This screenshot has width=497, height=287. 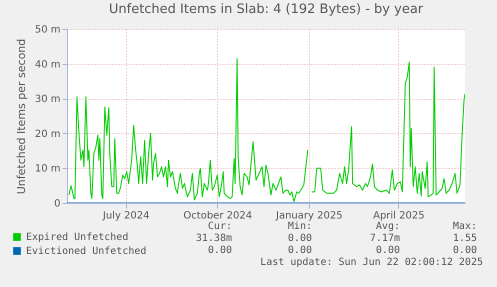 What do you see at coordinates (126, 216) in the screenshot?
I see `x-tick-label: July 2024` at bounding box center [126, 216].